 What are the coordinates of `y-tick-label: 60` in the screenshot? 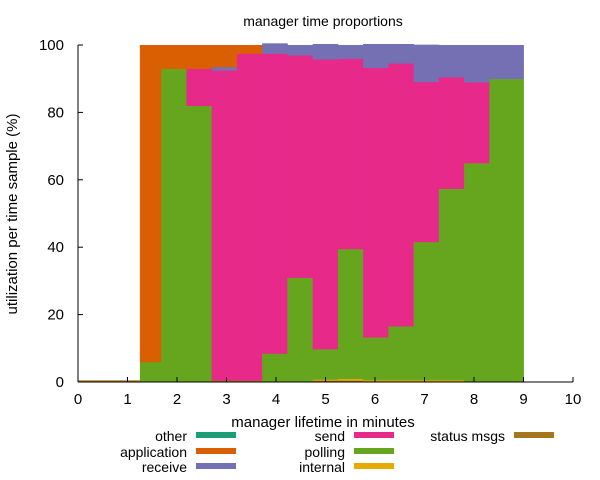 It's located at (55, 180).